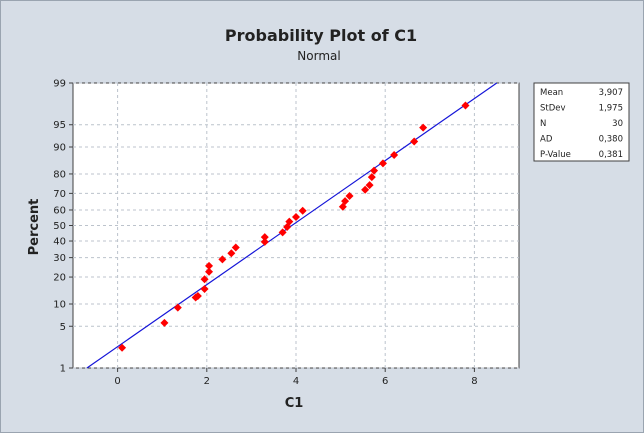  What do you see at coordinates (546, 140) in the screenshot?
I see `stats-label: AD` at bounding box center [546, 140].